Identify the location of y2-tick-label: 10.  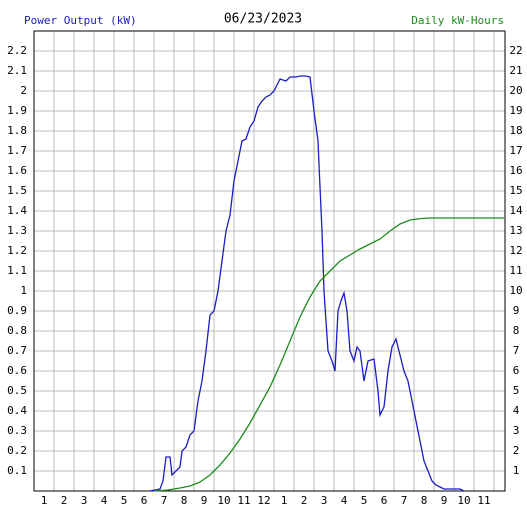
(515, 290).